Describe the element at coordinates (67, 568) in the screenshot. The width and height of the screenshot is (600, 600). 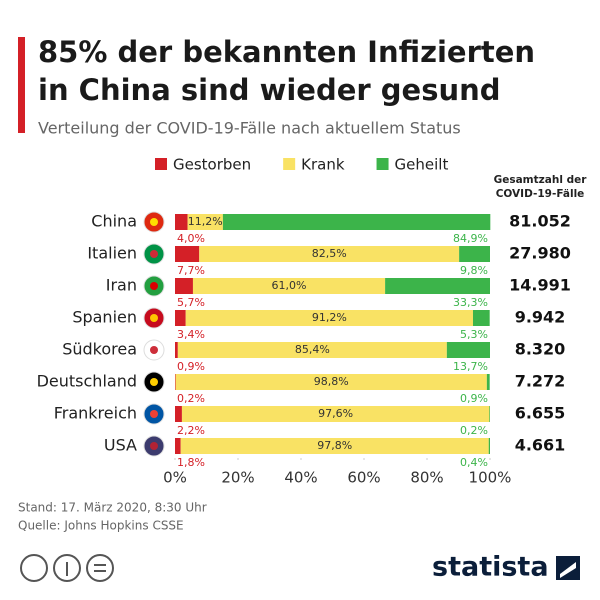
I see `license-icons` at that location.